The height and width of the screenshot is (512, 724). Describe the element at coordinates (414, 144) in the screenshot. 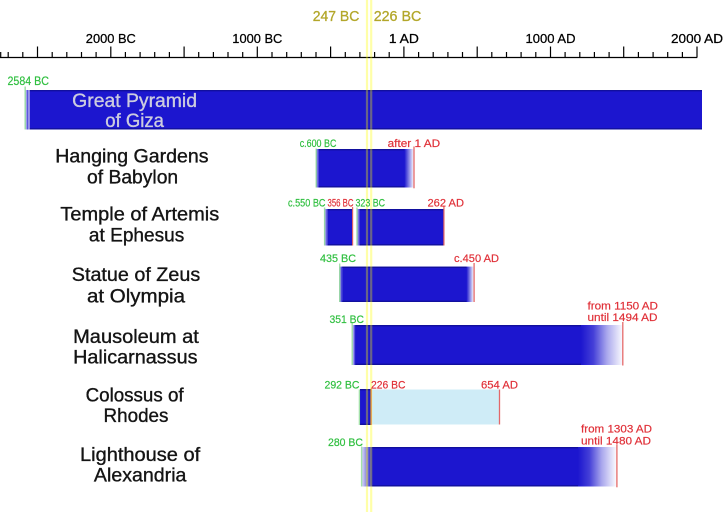

I see `svg-text: after 1 AD` at that location.